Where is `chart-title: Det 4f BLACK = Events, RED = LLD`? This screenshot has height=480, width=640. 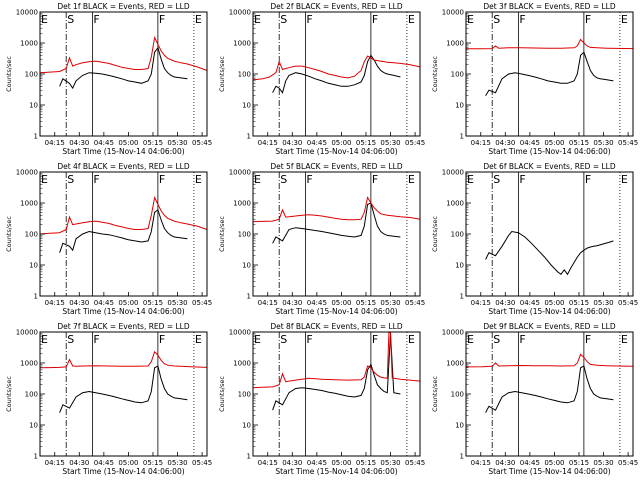
chart-title: Det 4f BLACK = Events, RED = LLD is located at coordinates (123, 166).